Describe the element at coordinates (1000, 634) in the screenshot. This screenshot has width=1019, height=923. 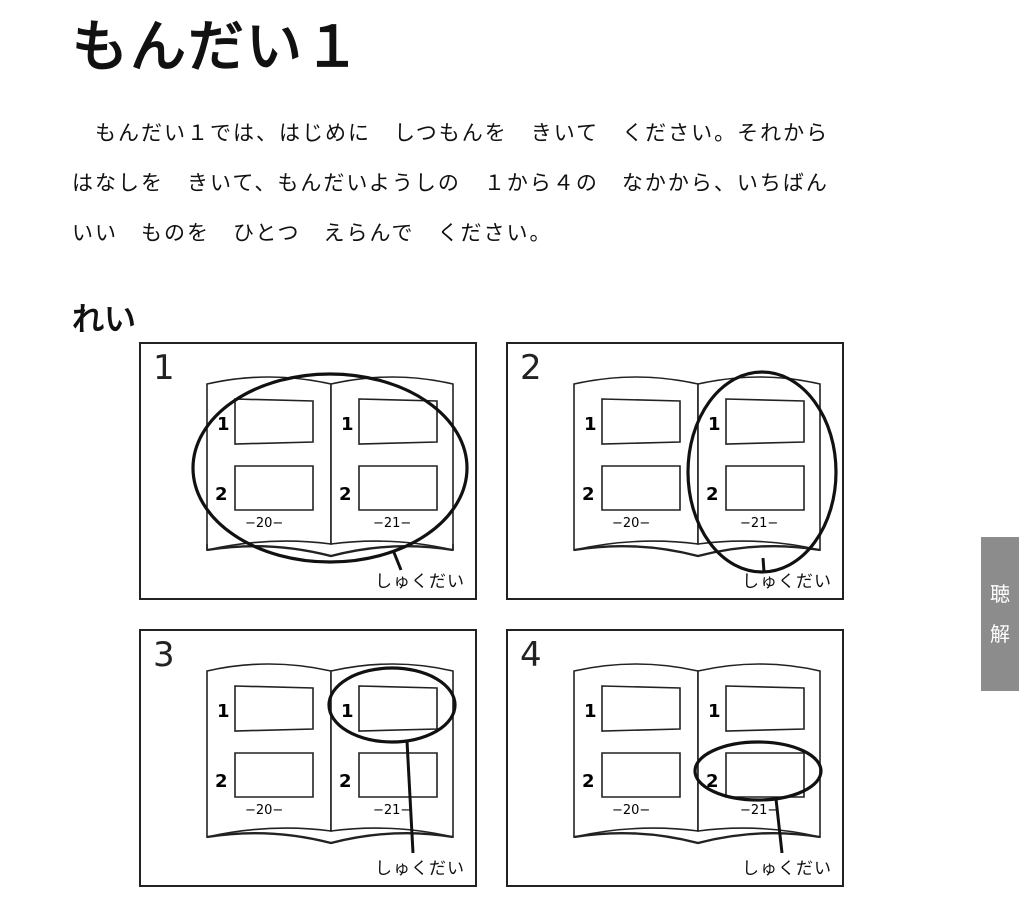
I see `tab-char: 解` at that location.